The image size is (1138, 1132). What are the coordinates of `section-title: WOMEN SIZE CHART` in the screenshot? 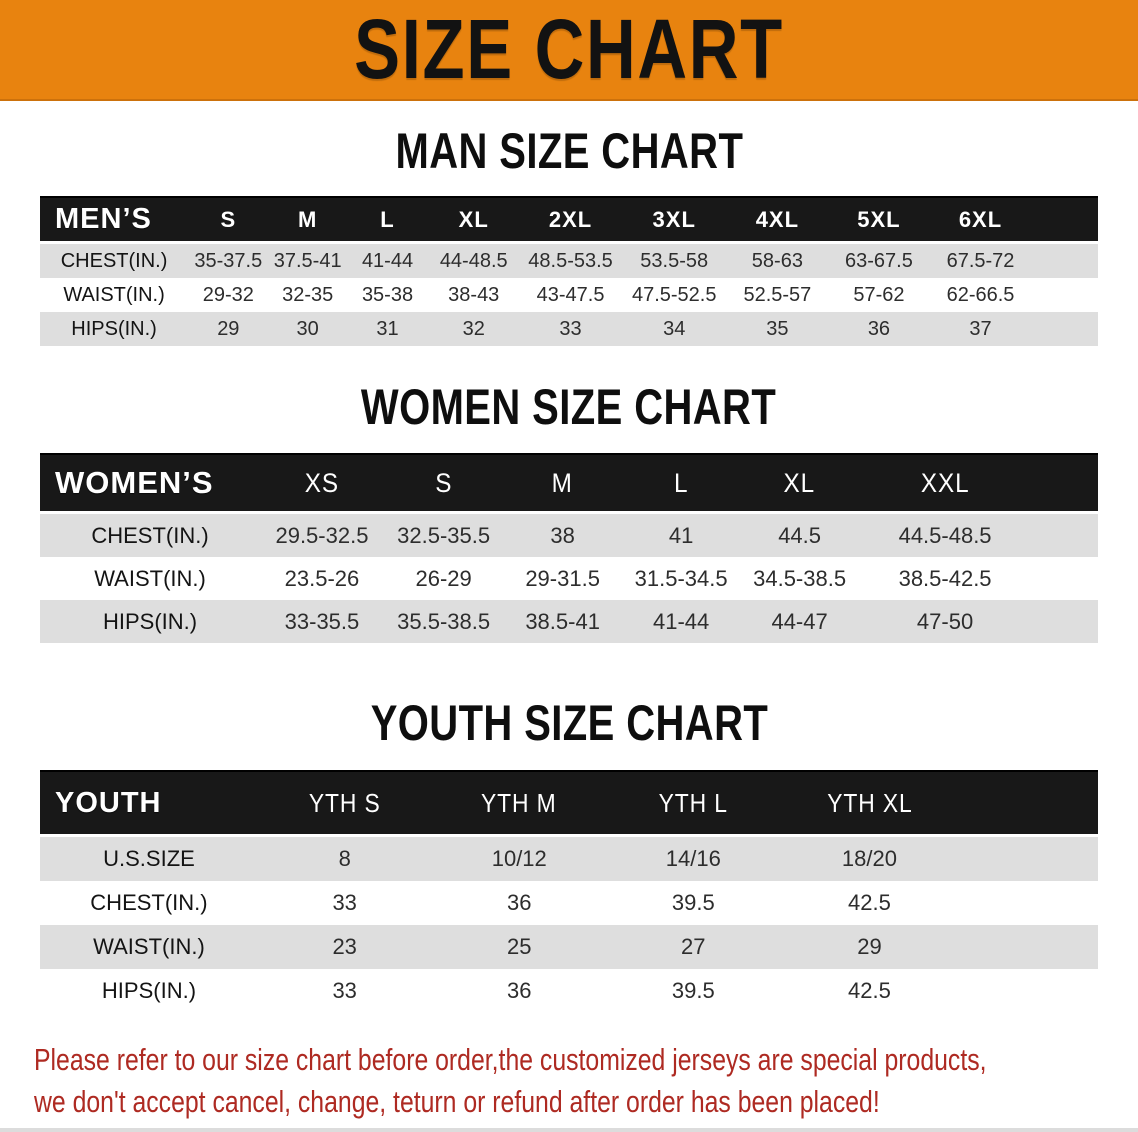 It's located at (569, 407).